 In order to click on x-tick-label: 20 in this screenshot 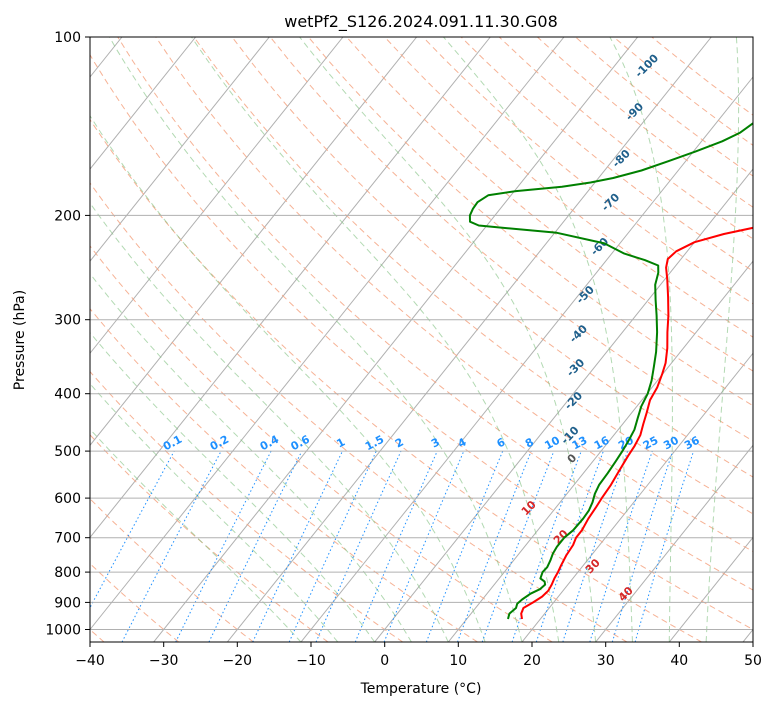, I will do `click(532, 661)`.